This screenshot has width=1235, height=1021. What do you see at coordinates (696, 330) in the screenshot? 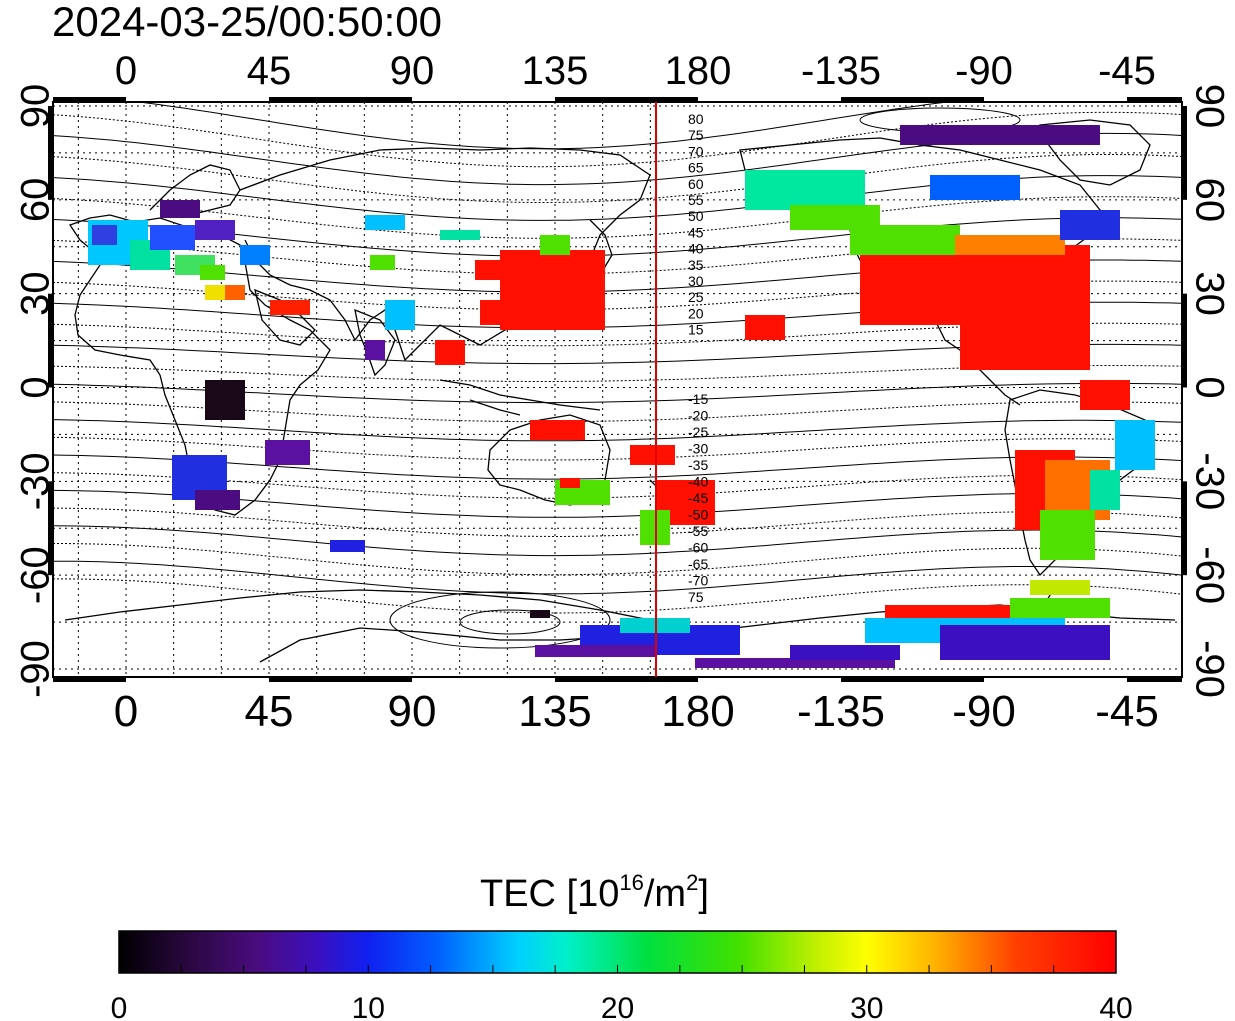
I see `contour-label: 15` at bounding box center [696, 330].